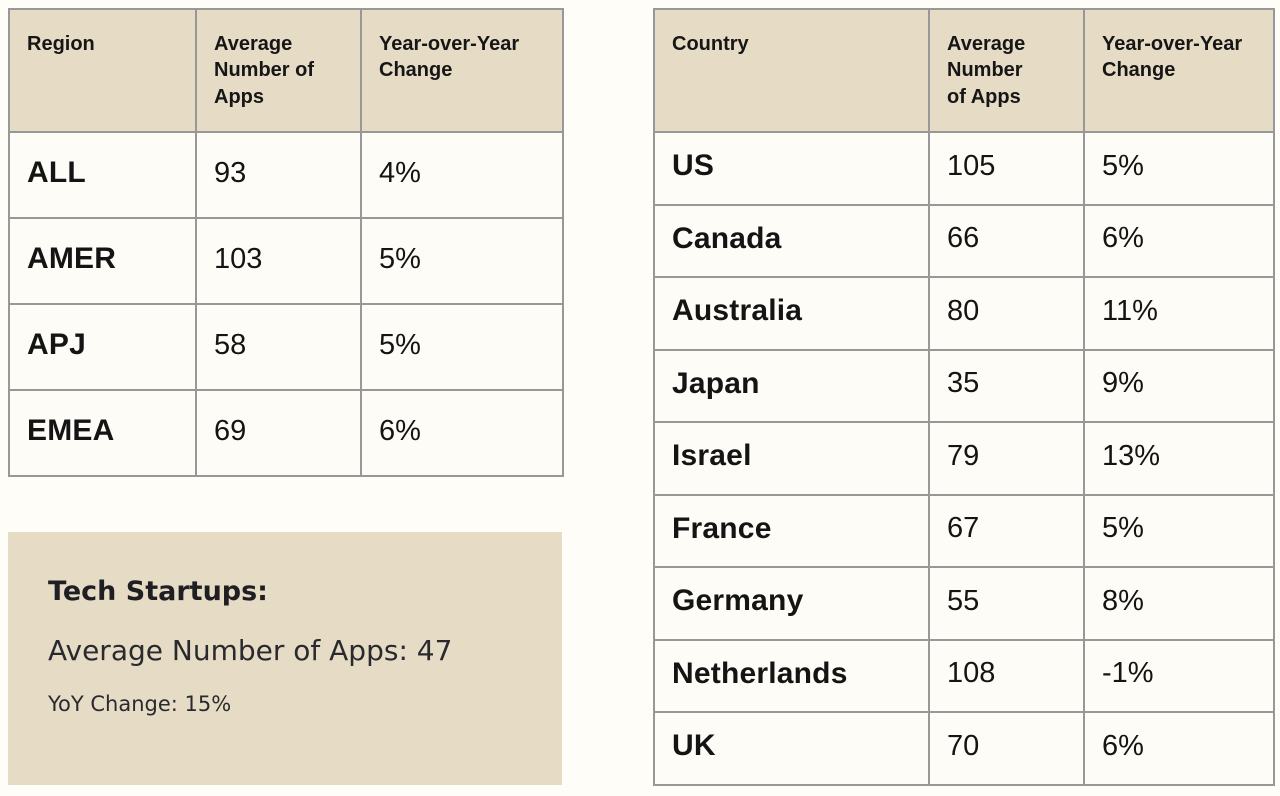 The width and height of the screenshot is (1280, 796). Describe the element at coordinates (1006, 168) in the screenshot. I see `avg-apps-cell: 105` at that location.